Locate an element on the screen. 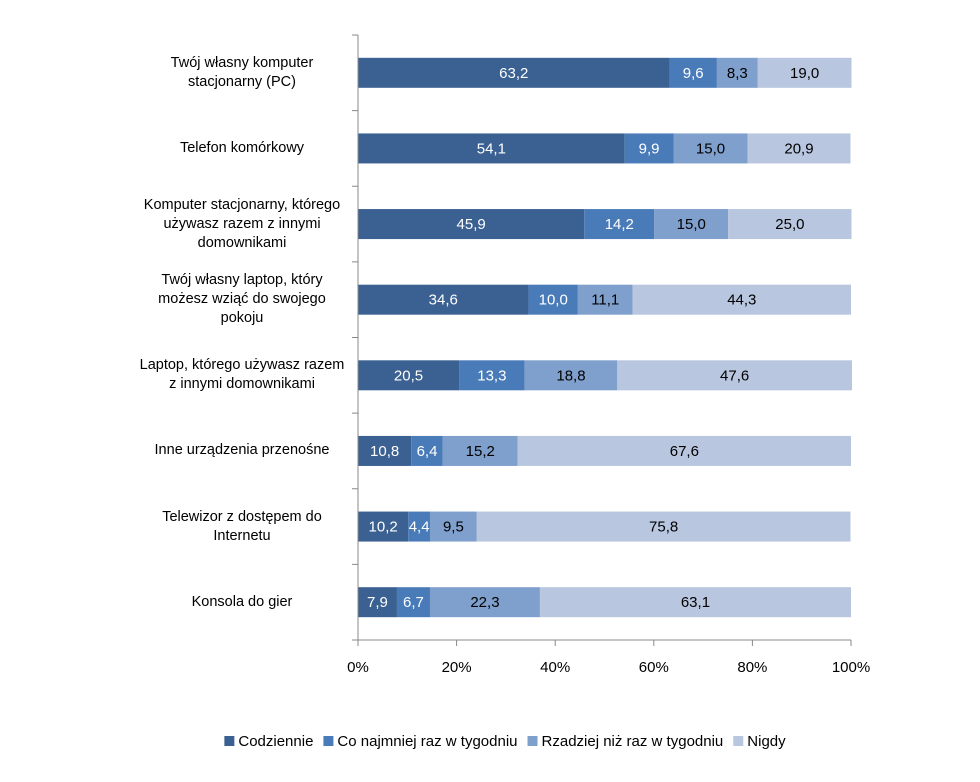 This screenshot has width=980, height=782. data-label: 10,8 is located at coordinates (384, 451).